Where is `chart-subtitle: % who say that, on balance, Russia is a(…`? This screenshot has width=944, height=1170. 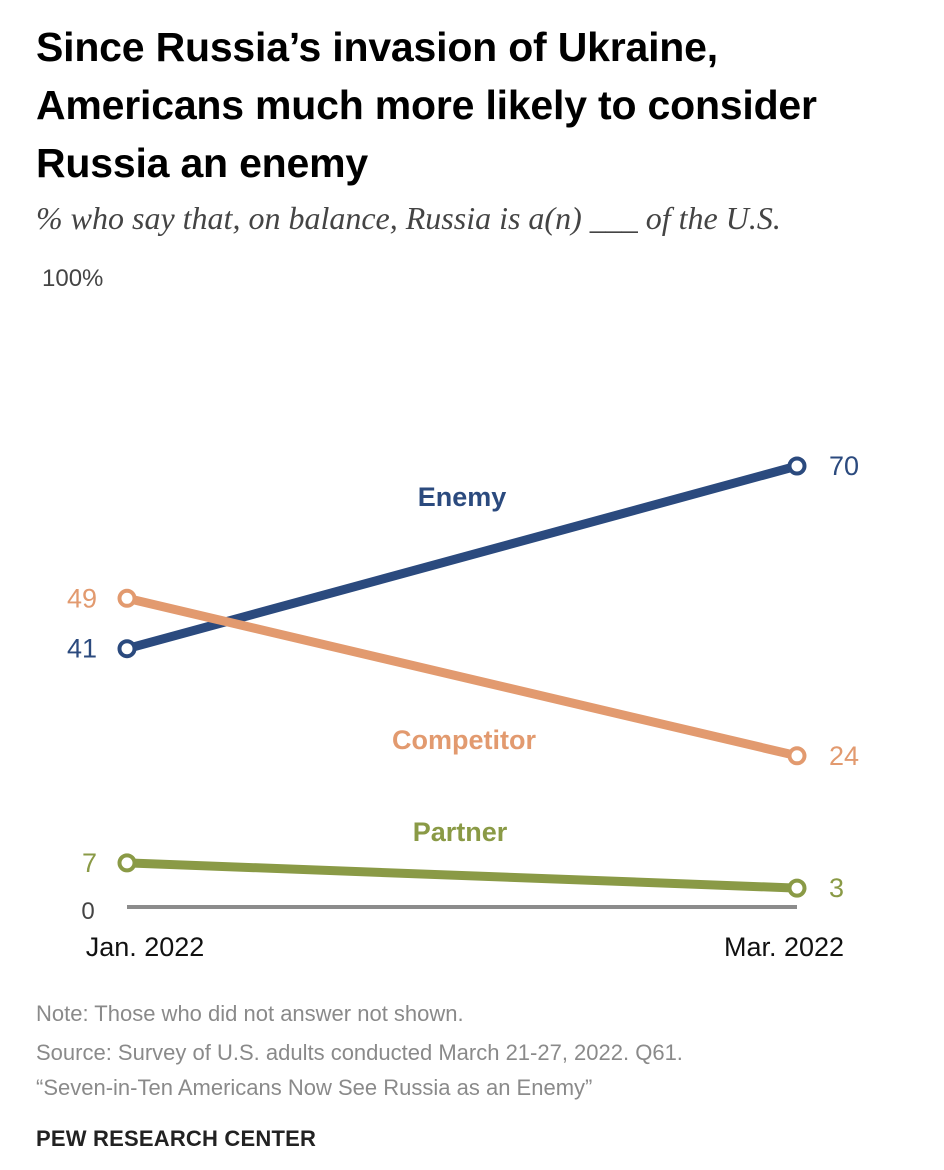 chart-subtitle: % who say that, on balance, Russia is a(… is located at coordinates (408, 218).